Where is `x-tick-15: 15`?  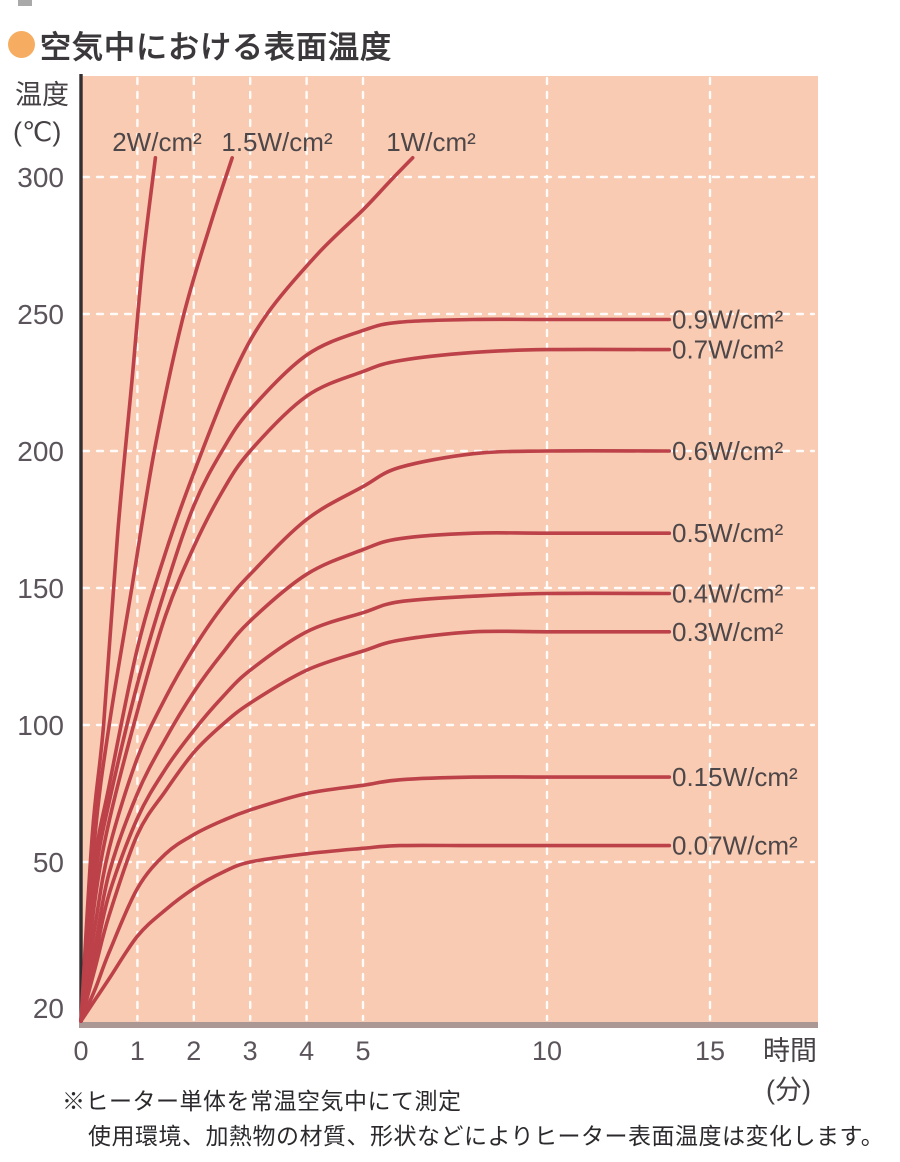
x-tick-15: 15 is located at coordinates (710, 1051).